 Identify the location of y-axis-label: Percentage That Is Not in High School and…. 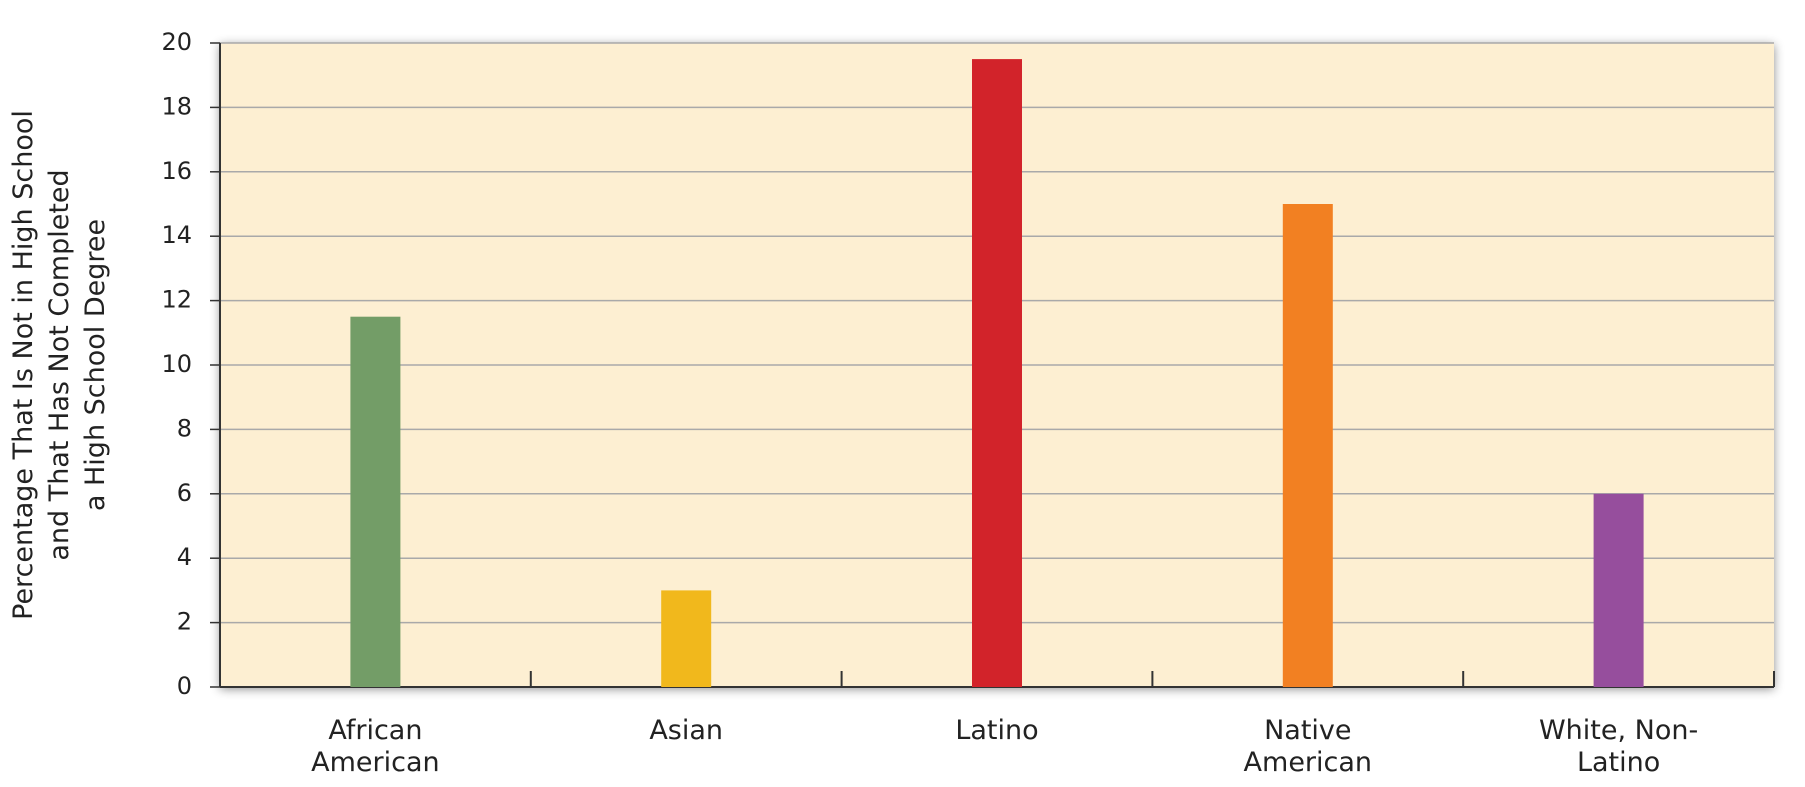
(59, 365).